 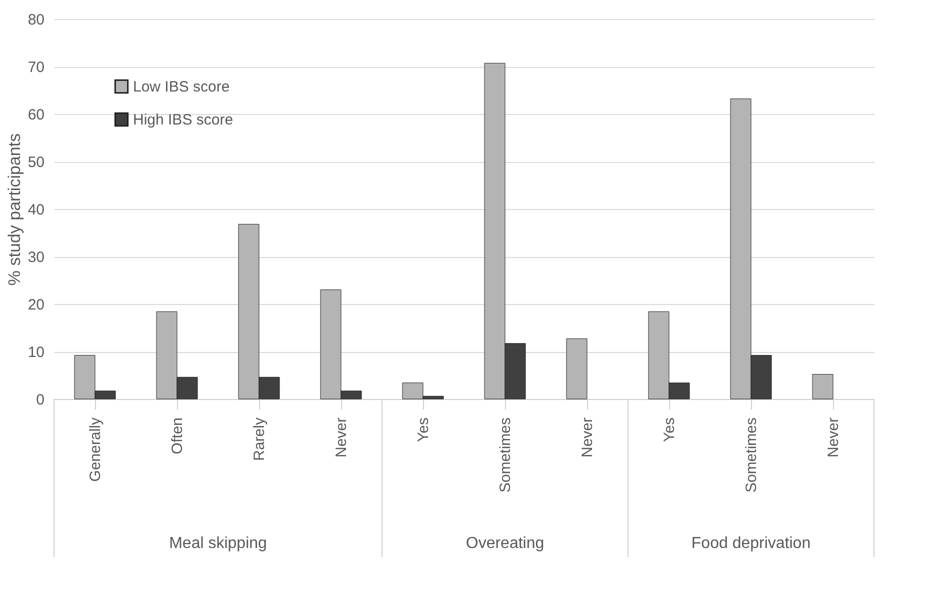 I want to click on y-tick-label: 50, so click(x=36, y=162).